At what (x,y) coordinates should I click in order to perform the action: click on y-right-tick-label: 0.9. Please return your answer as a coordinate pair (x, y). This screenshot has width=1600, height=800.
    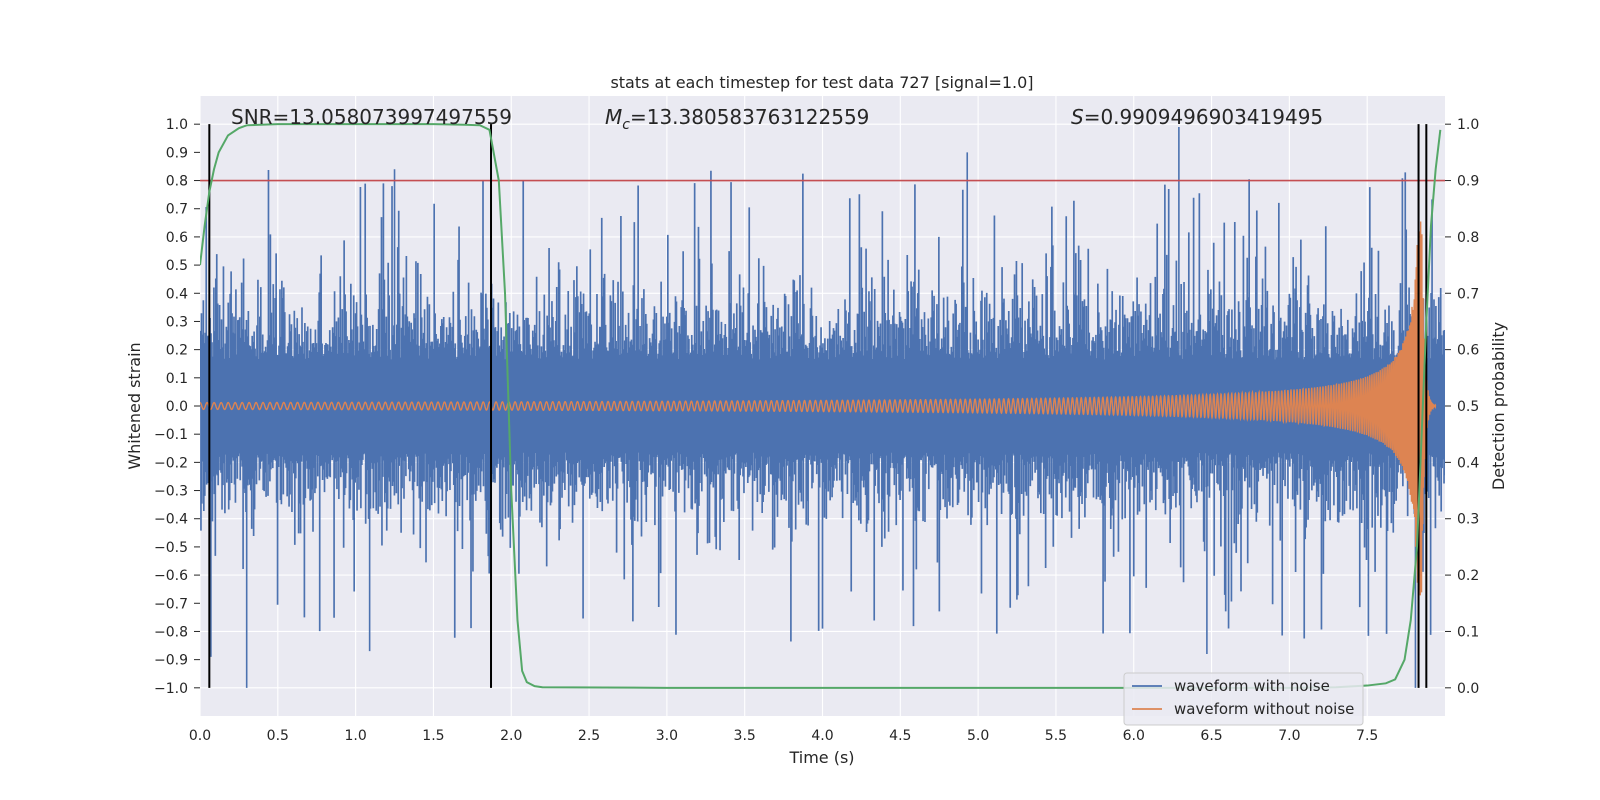
    Looking at the image, I should click on (1468, 182).